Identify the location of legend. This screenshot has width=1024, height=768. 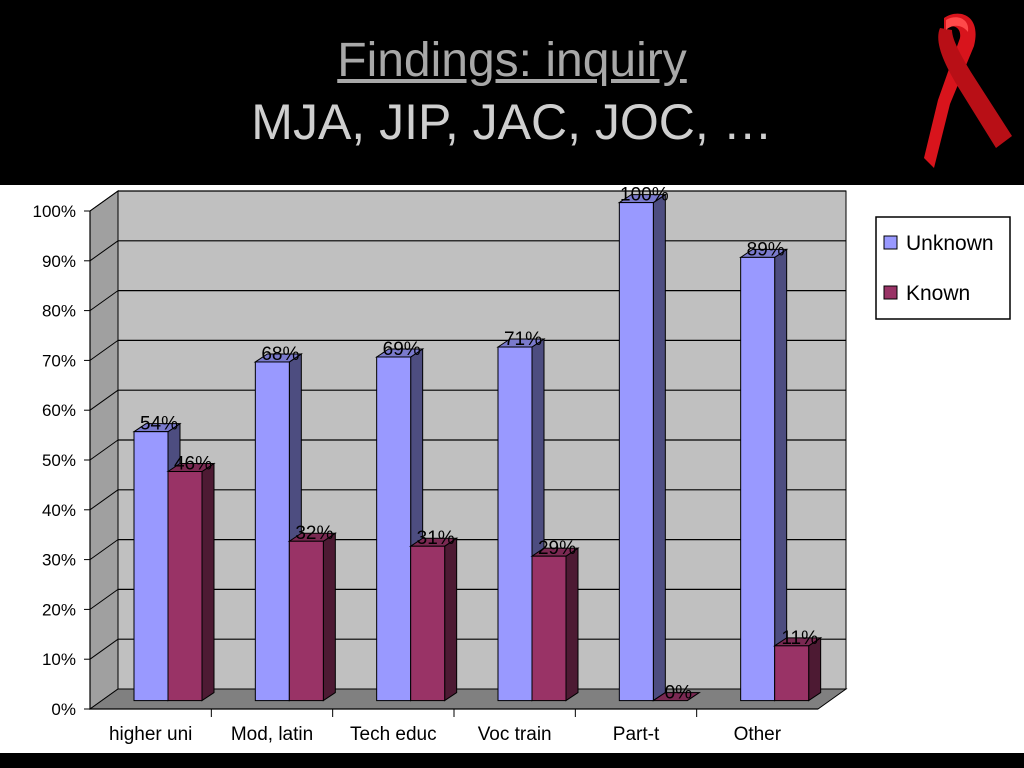
(943, 268).